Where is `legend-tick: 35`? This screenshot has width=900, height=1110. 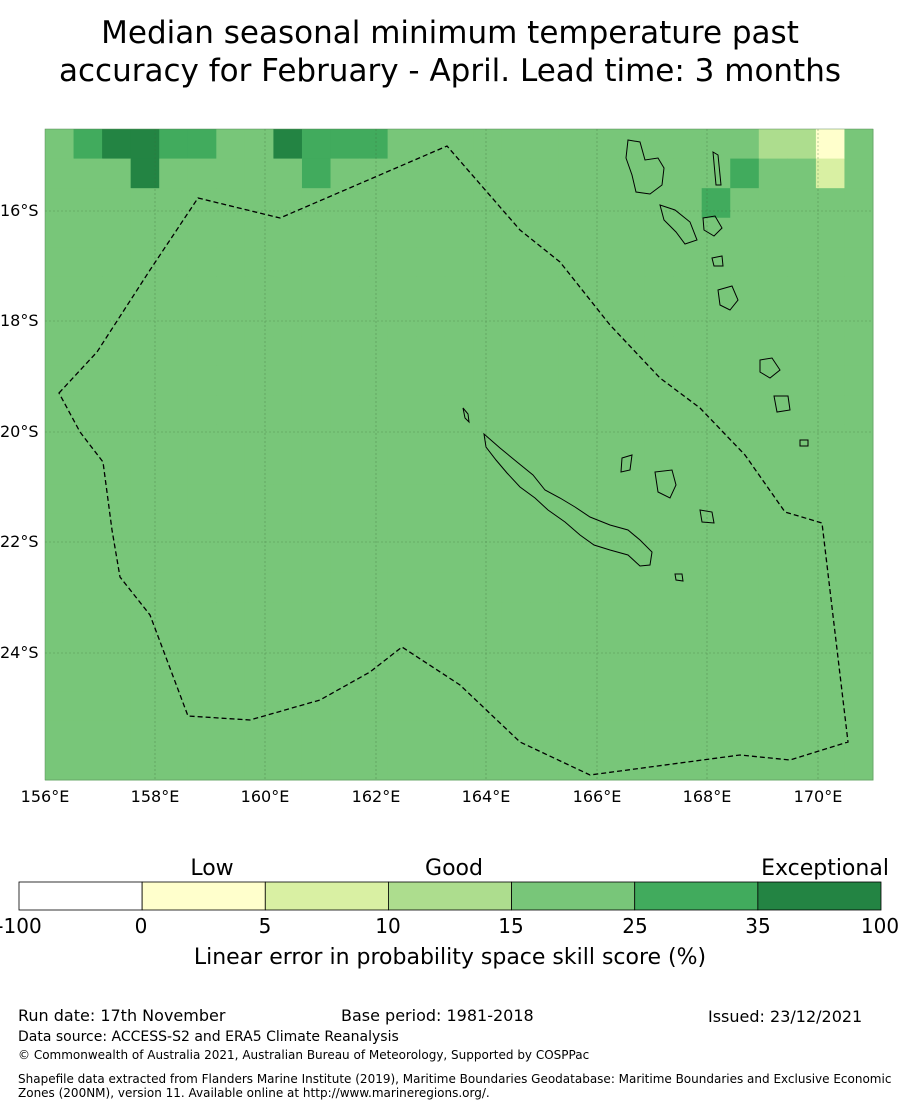
legend-tick: 35 is located at coordinates (758, 926).